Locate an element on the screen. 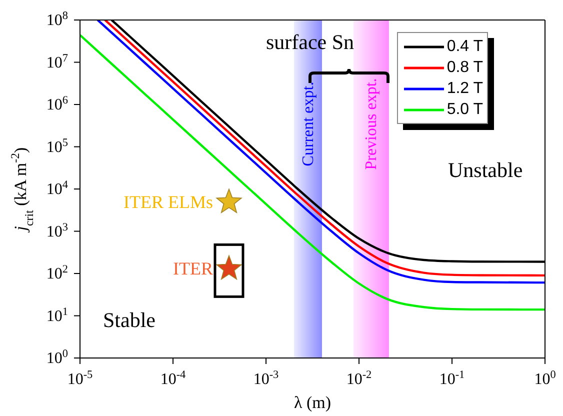 The height and width of the screenshot is (416, 563). x-tick-label: 10$^{0}$ is located at coordinates (545, 378).